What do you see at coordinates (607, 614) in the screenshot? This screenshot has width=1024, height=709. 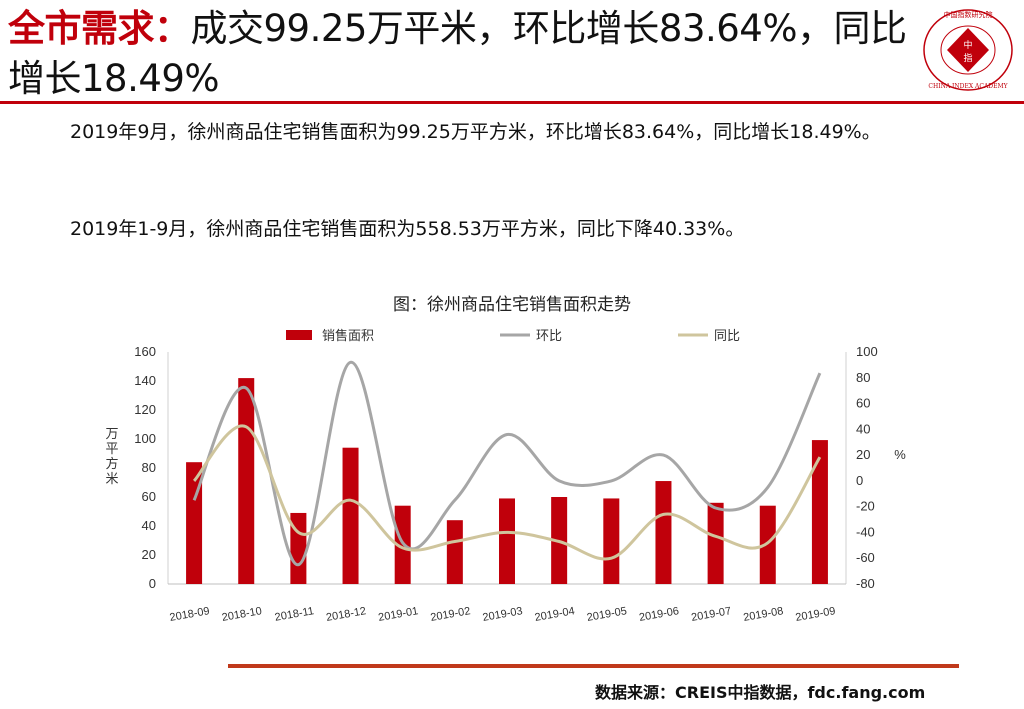 I see `x-tick-label: 2019-05` at bounding box center [607, 614].